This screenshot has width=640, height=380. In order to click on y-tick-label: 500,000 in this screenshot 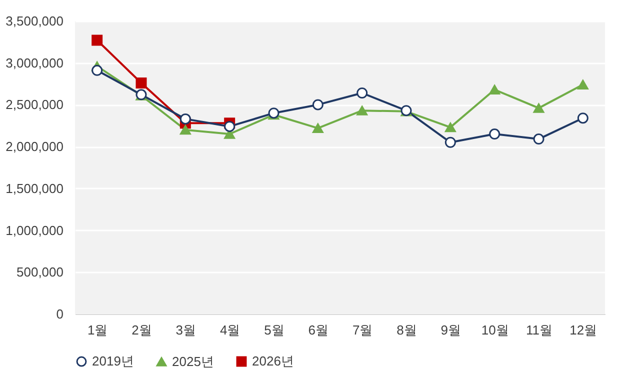, I will do `click(40, 272)`.